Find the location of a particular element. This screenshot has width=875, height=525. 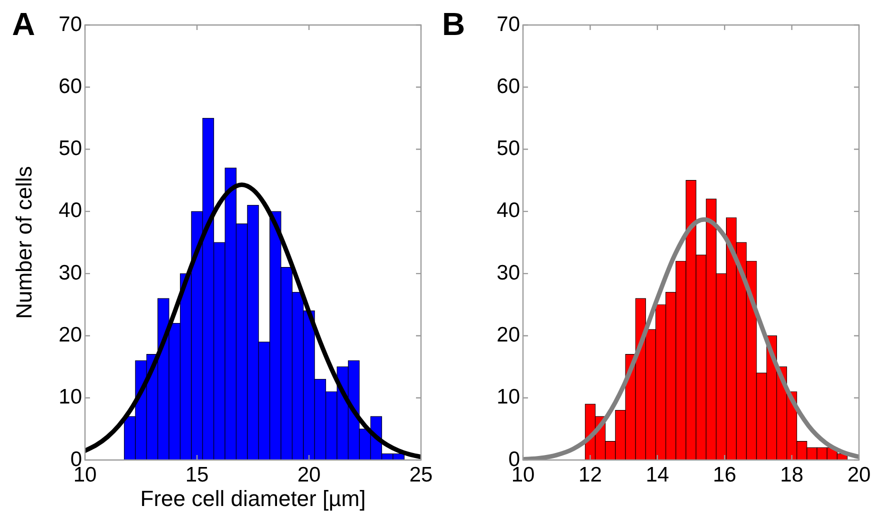

x-tick-label: 18 is located at coordinates (792, 474).